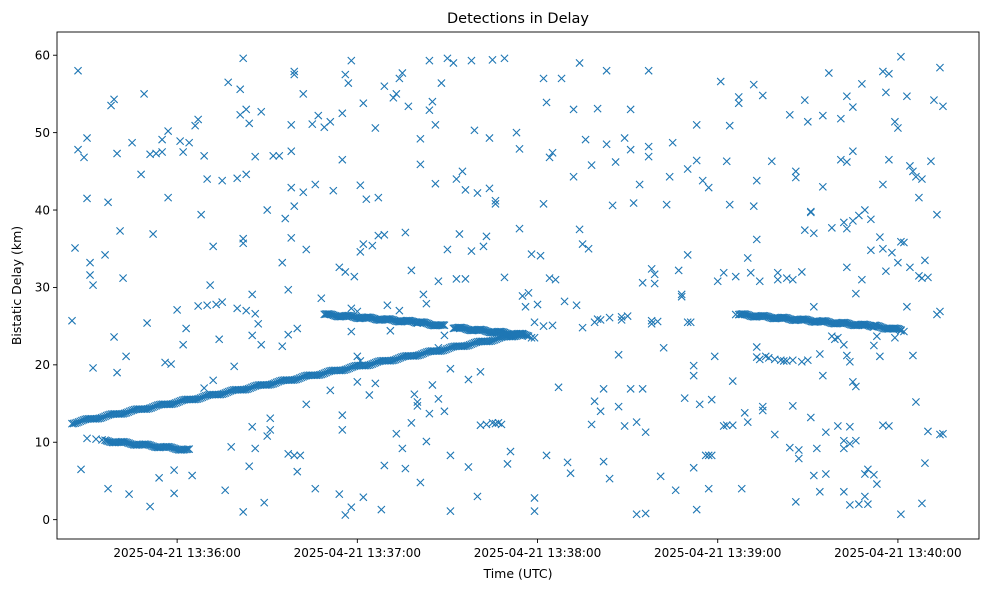 The width and height of the screenshot is (989, 590). What do you see at coordinates (46, 520) in the screenshot?
I see `y-tick-label: 0` at bounding box center [46, 520].